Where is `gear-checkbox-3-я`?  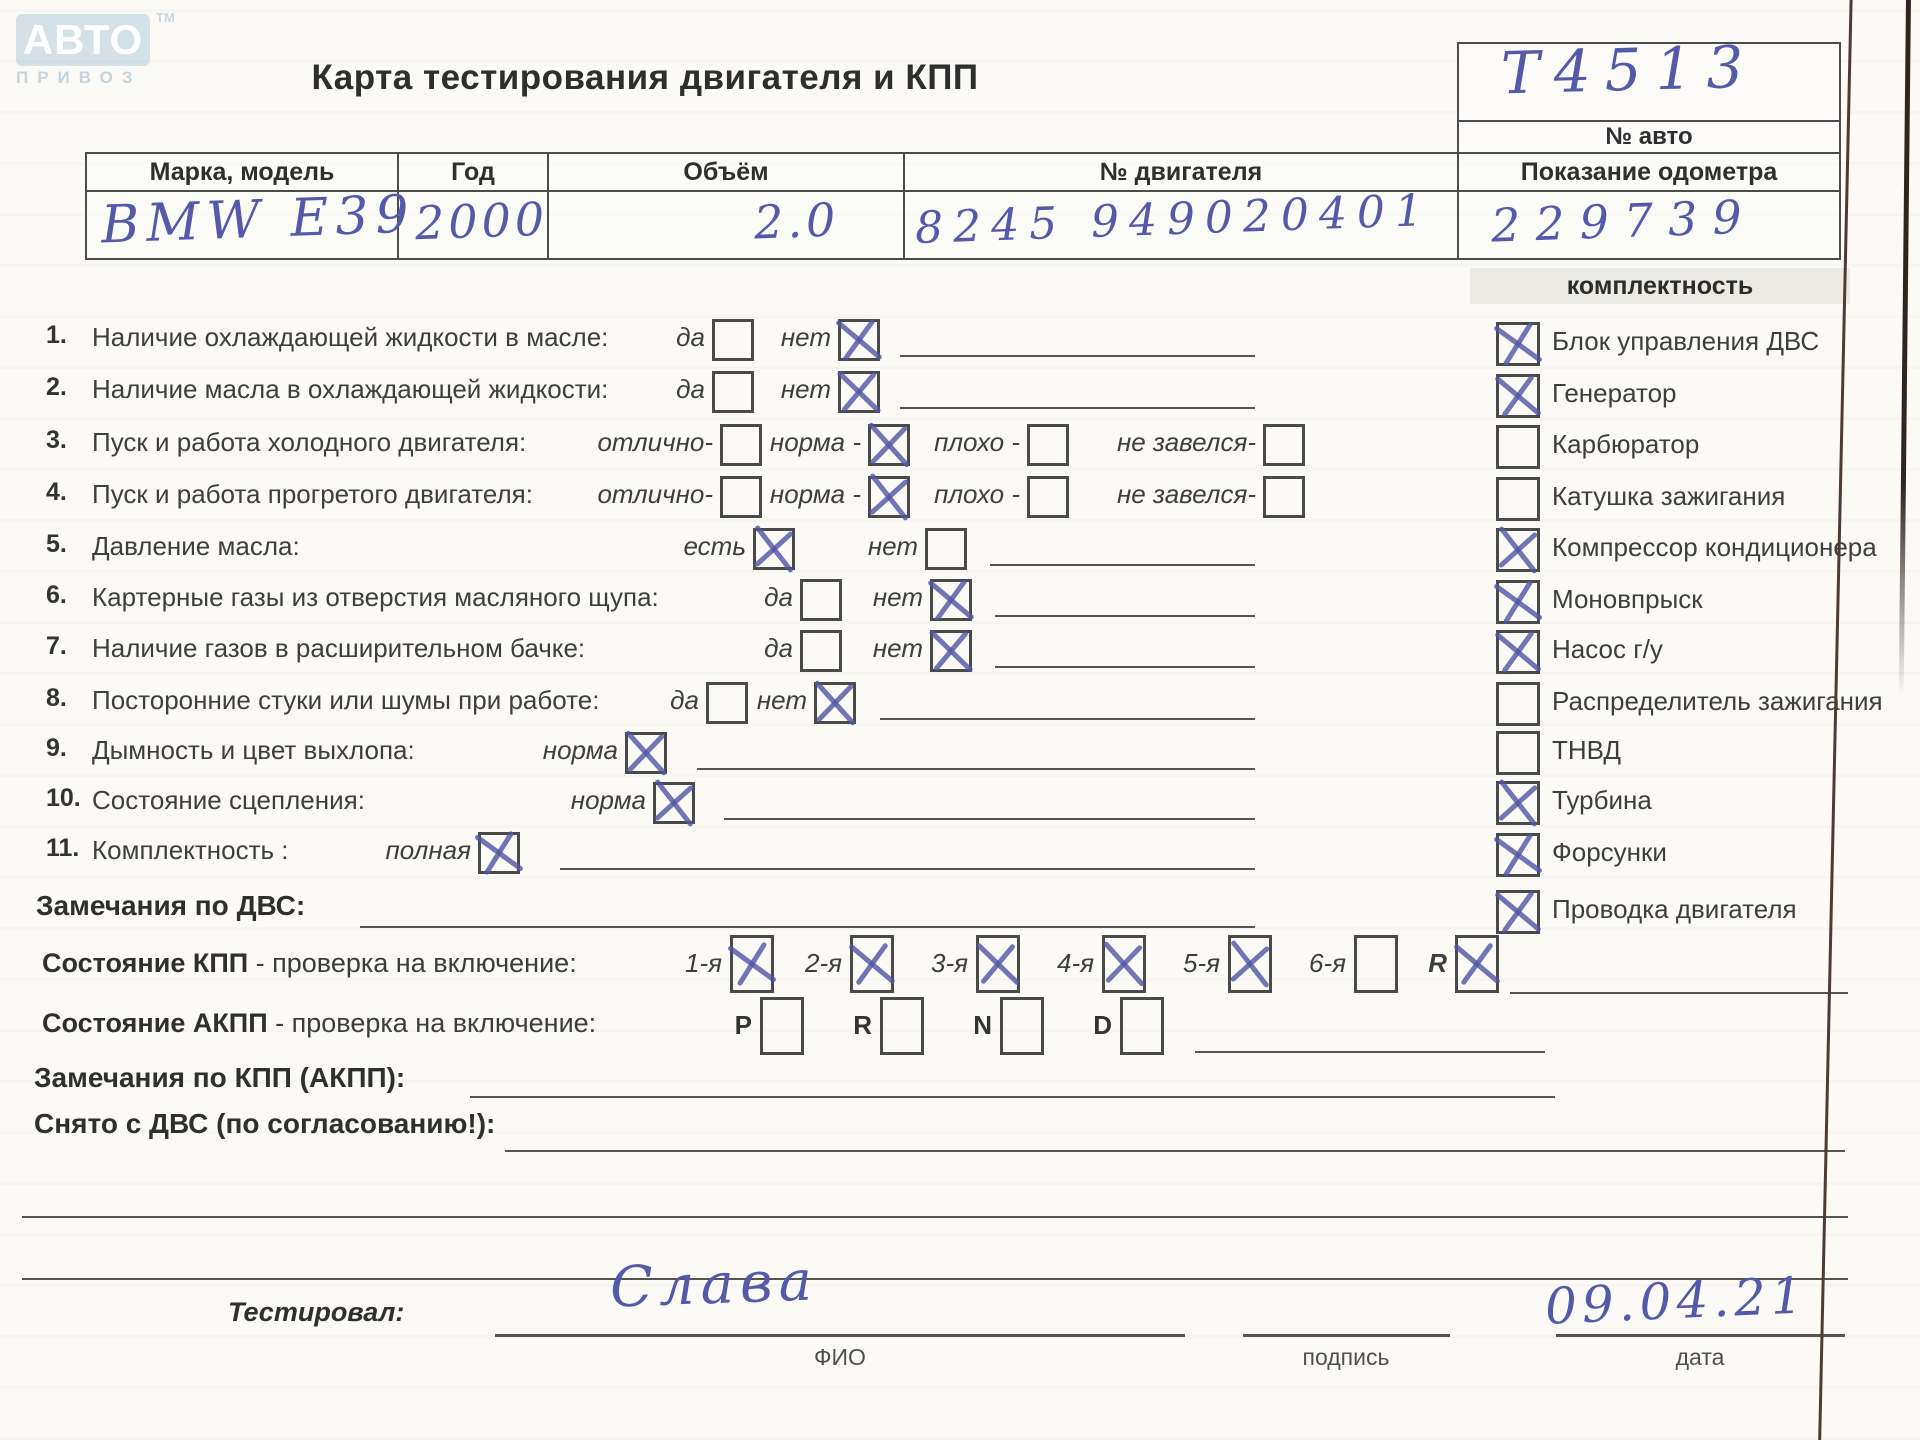
gear-checkbox-3-я is located at coordinates (998, 964).